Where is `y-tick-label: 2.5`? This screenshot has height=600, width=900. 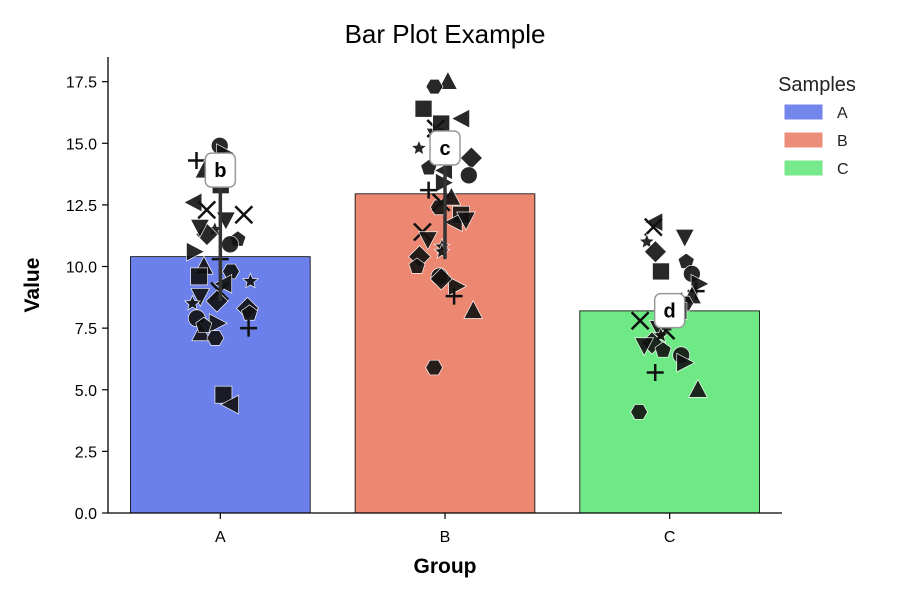
y-tick-label: 2.5 is located at coordinates (86, 452).